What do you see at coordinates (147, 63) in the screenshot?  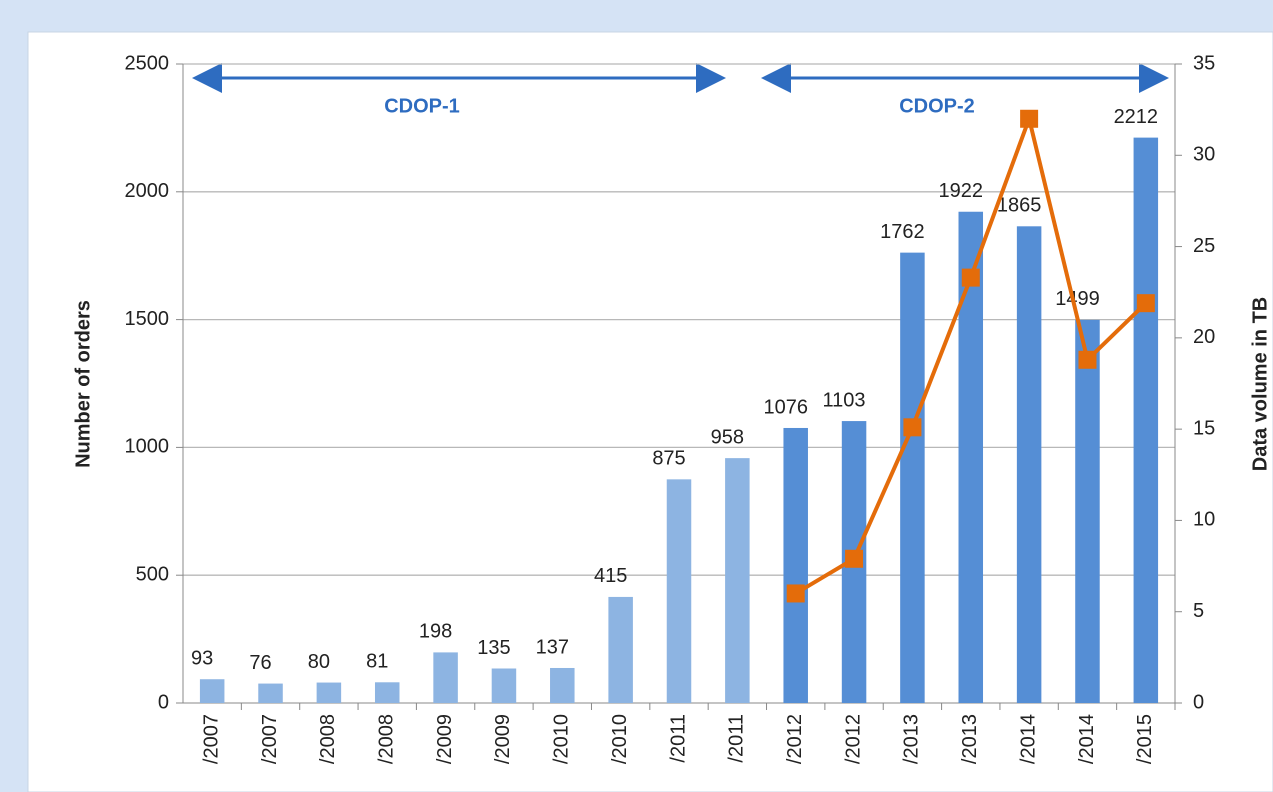 I see `y-tick-label: 2500` at bounding box center [147, 63].